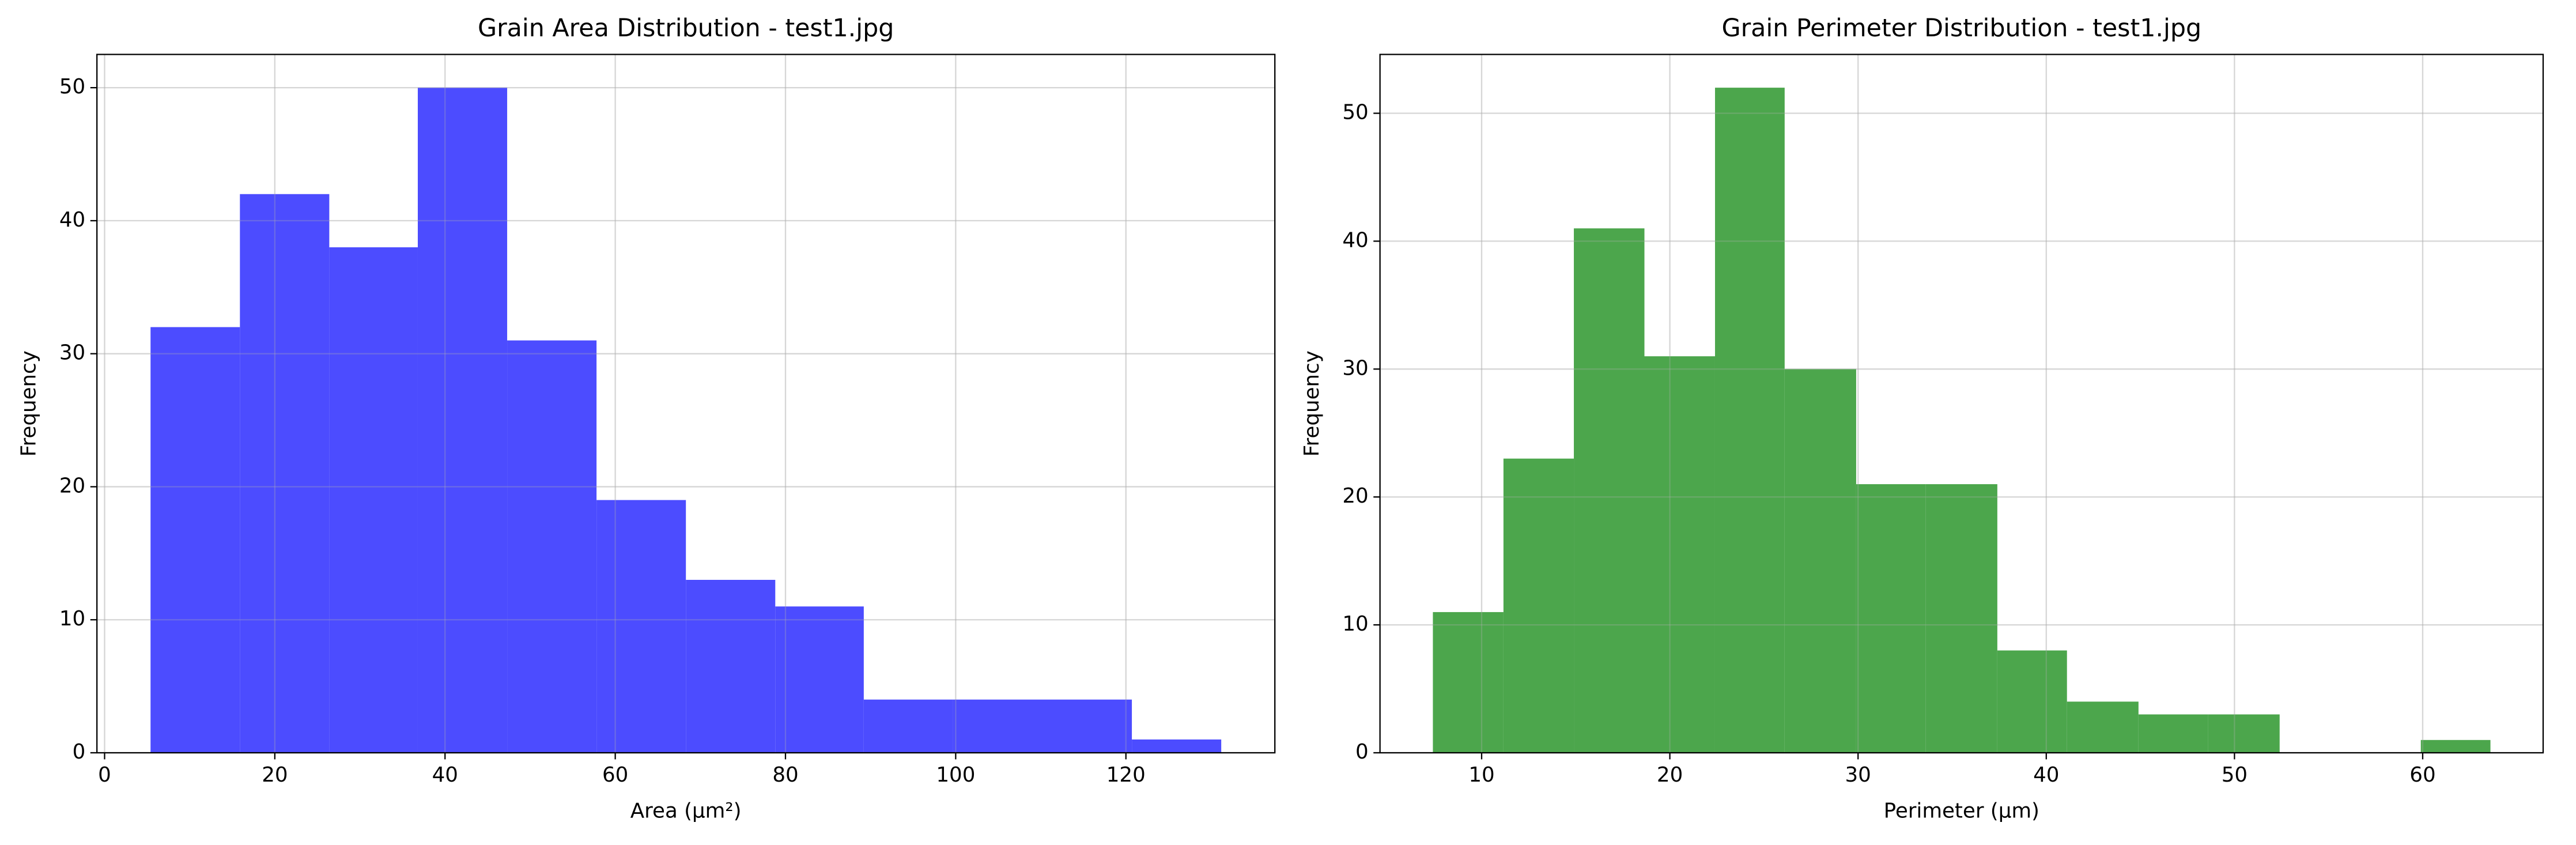 This screenshot has width=2576, height=845. I want to click on x-tick-label: 100, so click(955, 775).